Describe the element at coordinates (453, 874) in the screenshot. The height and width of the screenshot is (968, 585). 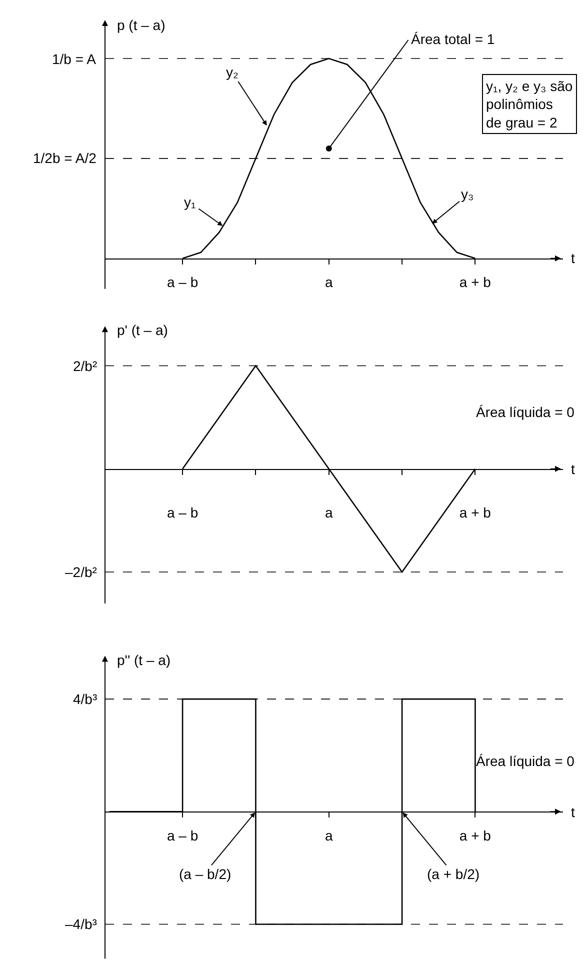
I see `annotation: (a + b/2)` at that location.